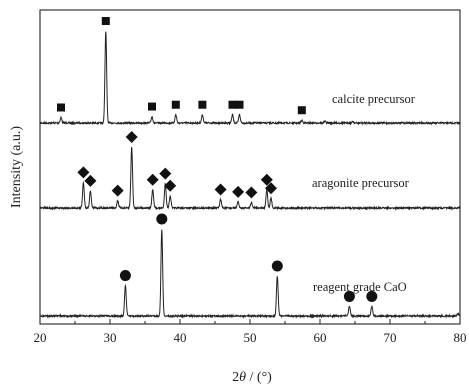 The image size is (469, 385). I want to click on x-axis-title-unit: / (°), so click(259, 377).